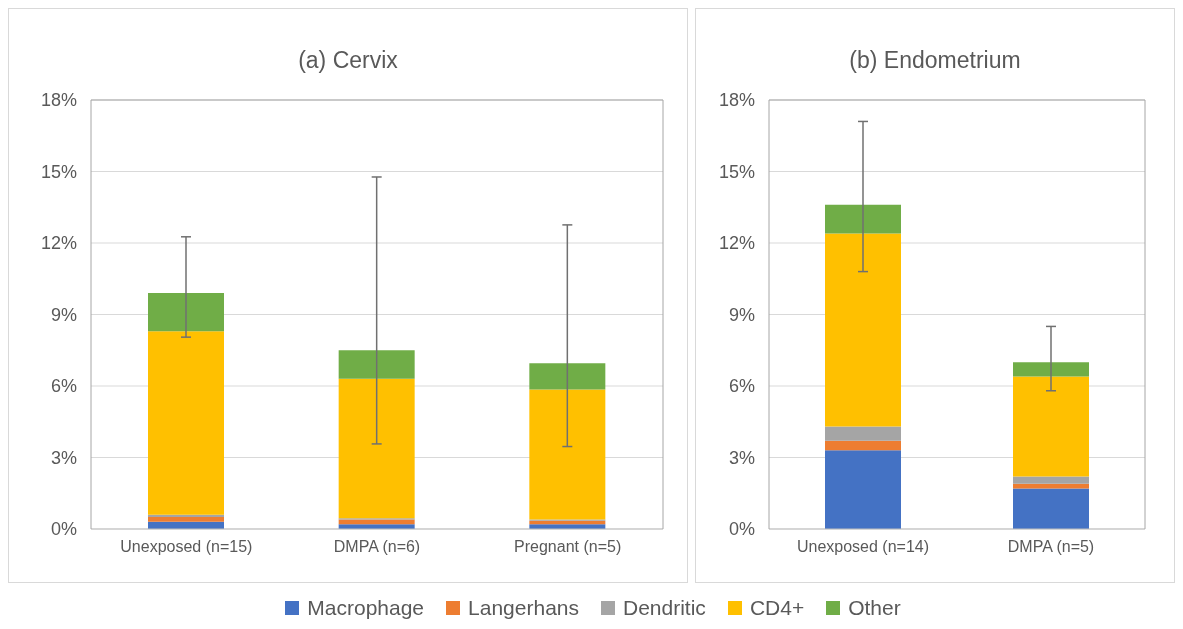 This screenshot has width=1183, height=629. What do you see at coordinates (186, 547) in the screenshot?
I see `x-tick-label: Unexposed (n=15)` at bounding box center [186, 547].